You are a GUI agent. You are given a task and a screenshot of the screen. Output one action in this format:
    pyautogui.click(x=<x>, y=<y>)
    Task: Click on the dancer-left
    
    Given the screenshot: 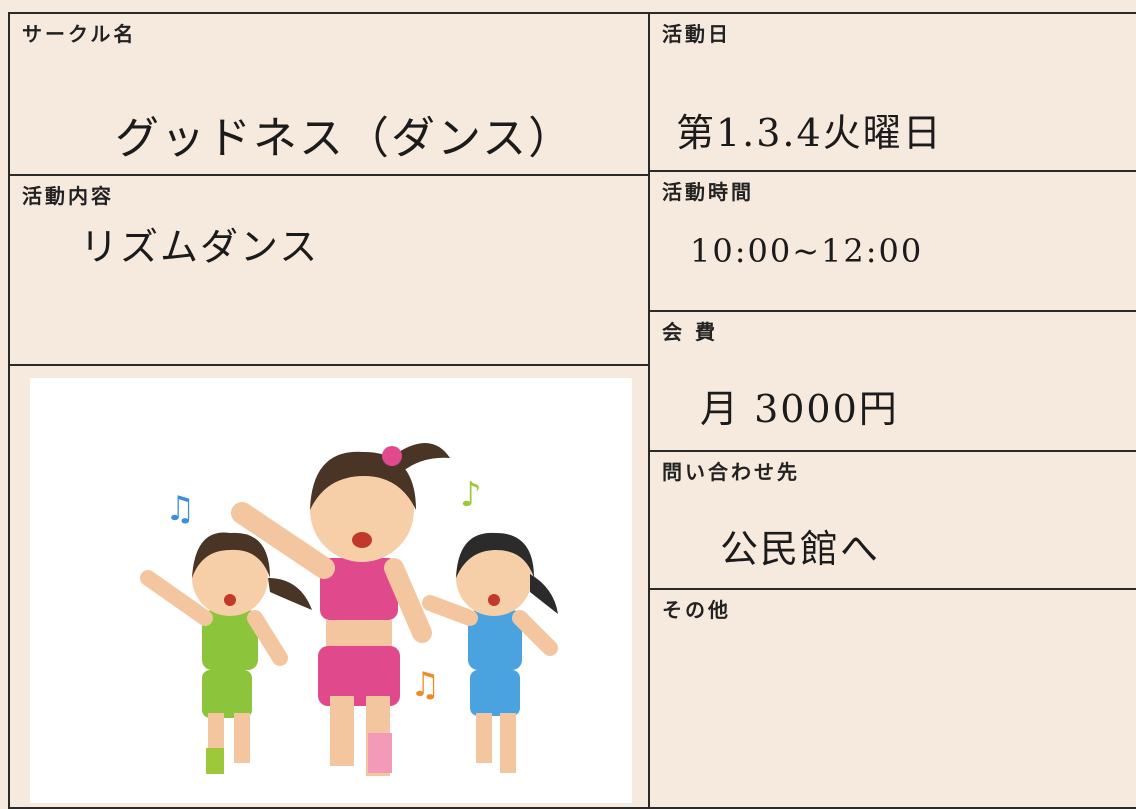 What is the action you would take?
    pyautogui.click(x=226, y=653)
    